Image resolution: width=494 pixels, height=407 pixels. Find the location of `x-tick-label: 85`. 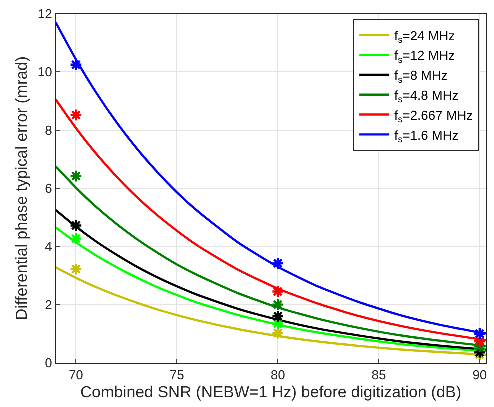

x-tick-label: 85 is located at coordinates (379, 375).